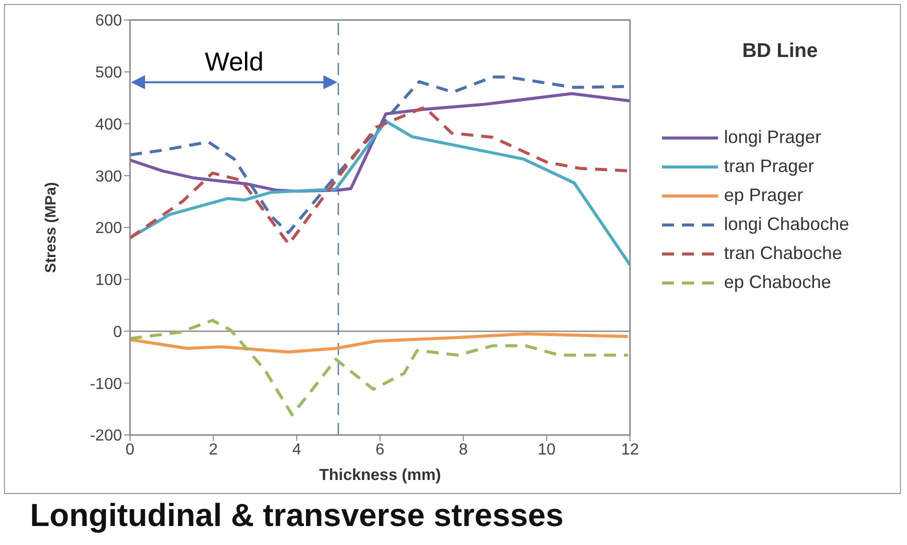  Describe the element at coordinates (778, 282) in the screenshot. I see `legend-label: ep Chaboche` at that location.